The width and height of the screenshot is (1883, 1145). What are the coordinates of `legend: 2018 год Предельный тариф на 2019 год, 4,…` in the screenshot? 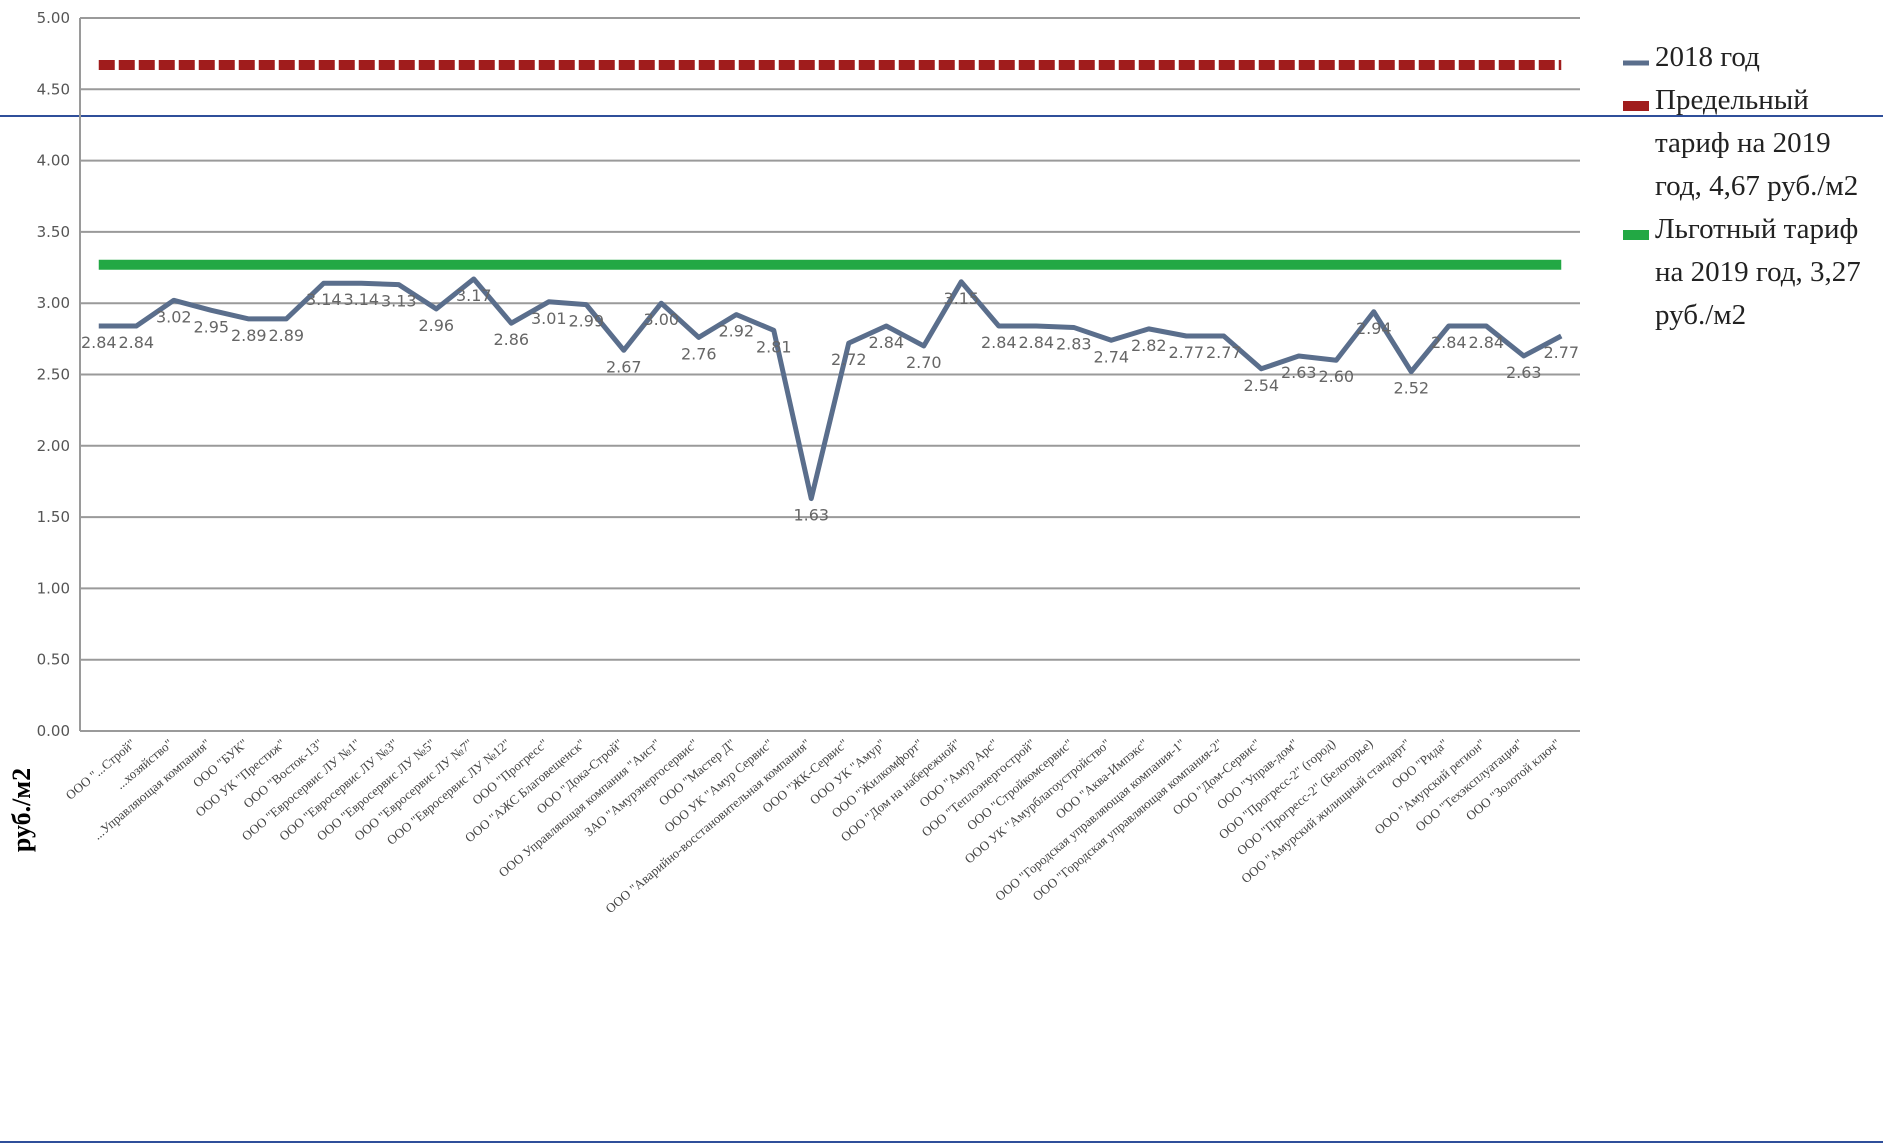 It's located at (1747, 186).